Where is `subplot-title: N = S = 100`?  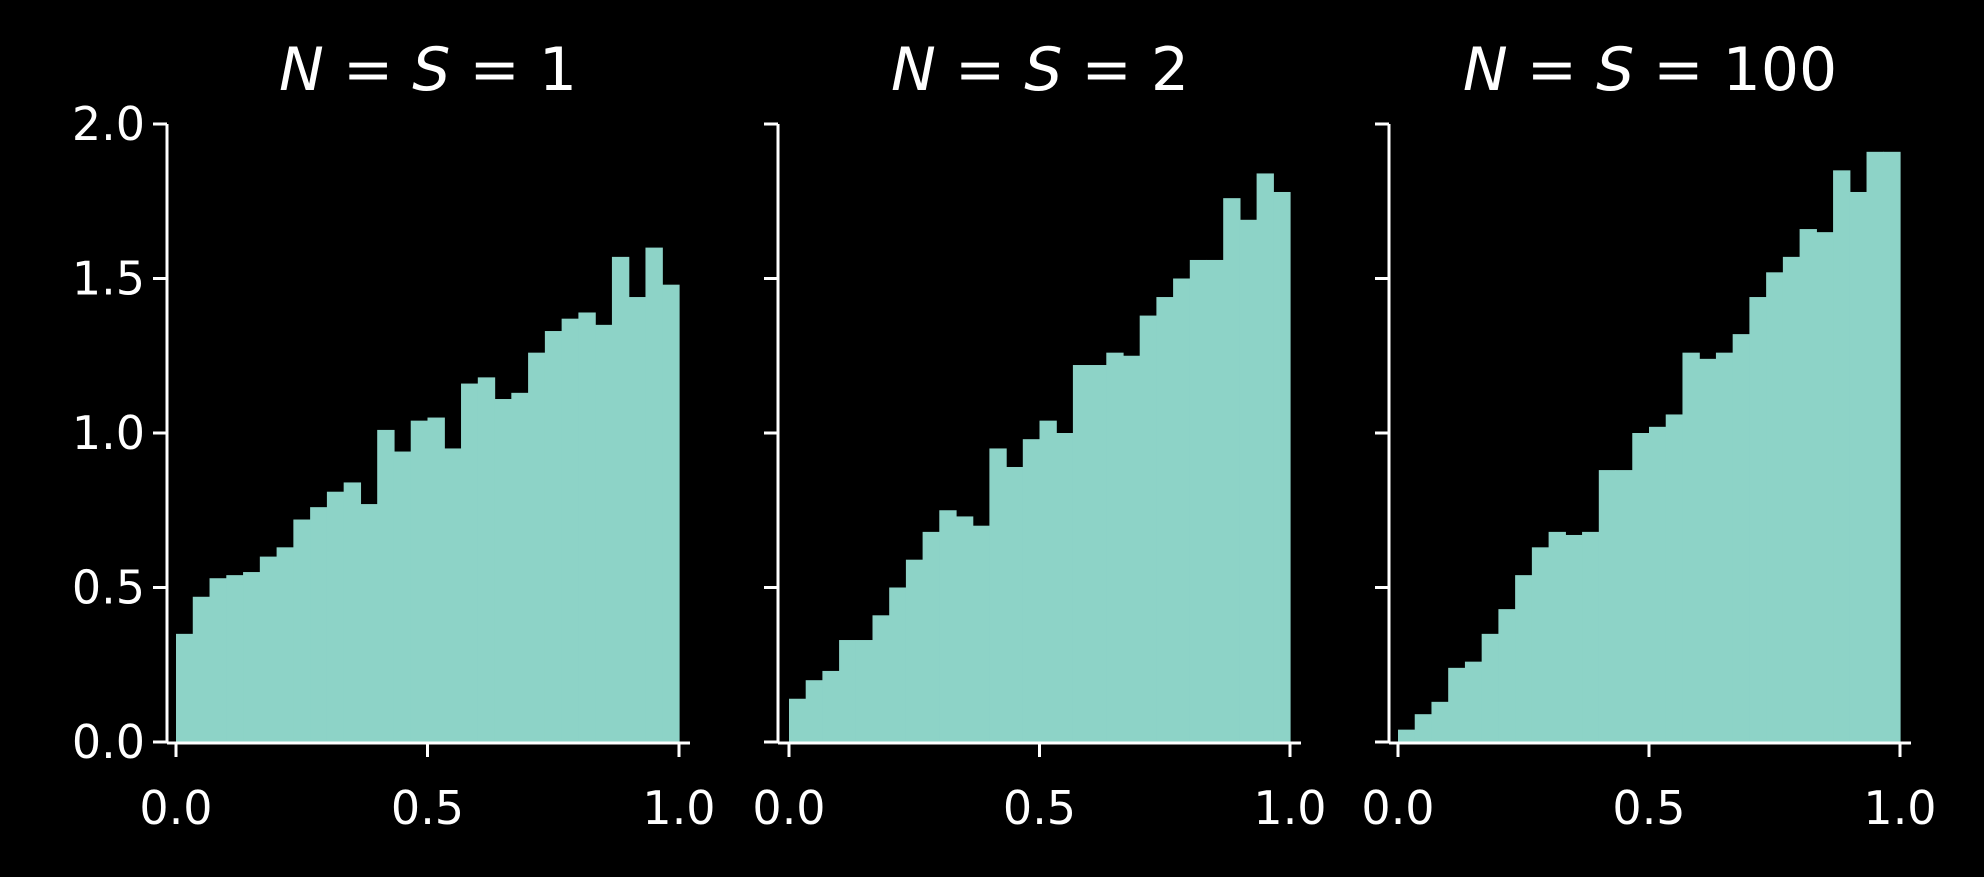 subplot-title: N = S = 100 is located at coordinates (1650, 70).